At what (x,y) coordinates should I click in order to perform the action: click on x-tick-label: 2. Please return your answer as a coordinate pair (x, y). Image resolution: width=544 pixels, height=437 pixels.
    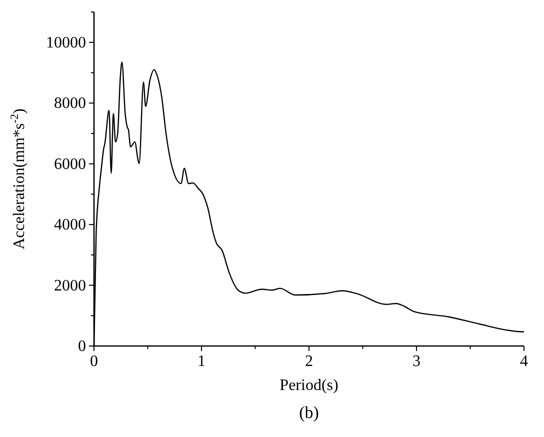
    Looking at the image, I should click on (309, 361).